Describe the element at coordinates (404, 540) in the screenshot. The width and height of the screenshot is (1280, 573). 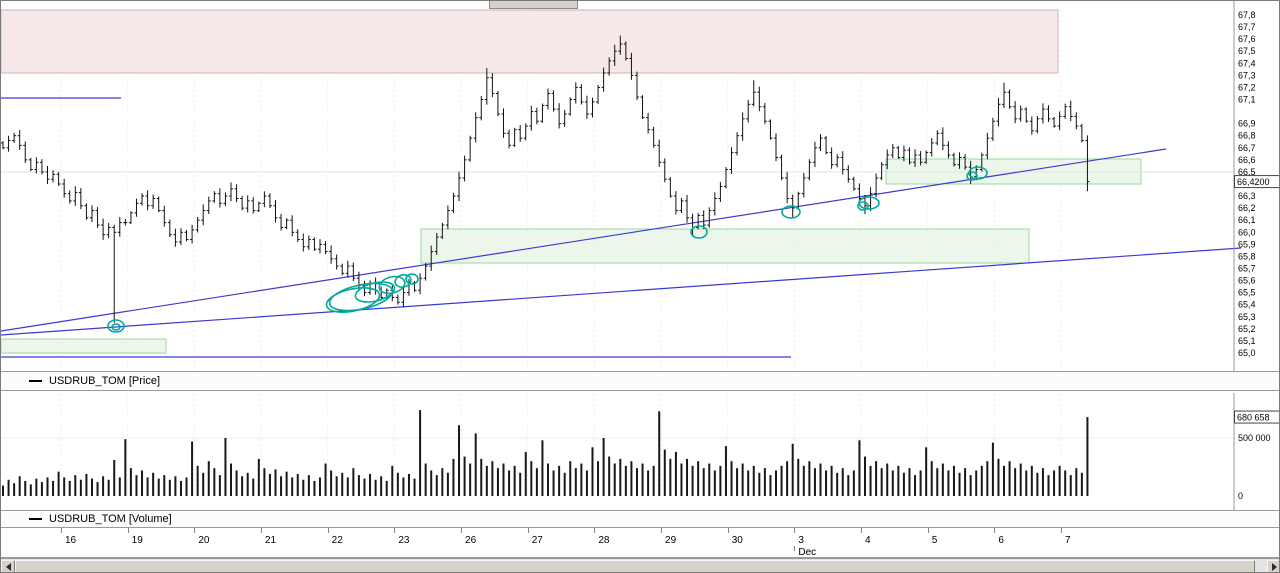
I see `time-axis-label: 23` at that location.